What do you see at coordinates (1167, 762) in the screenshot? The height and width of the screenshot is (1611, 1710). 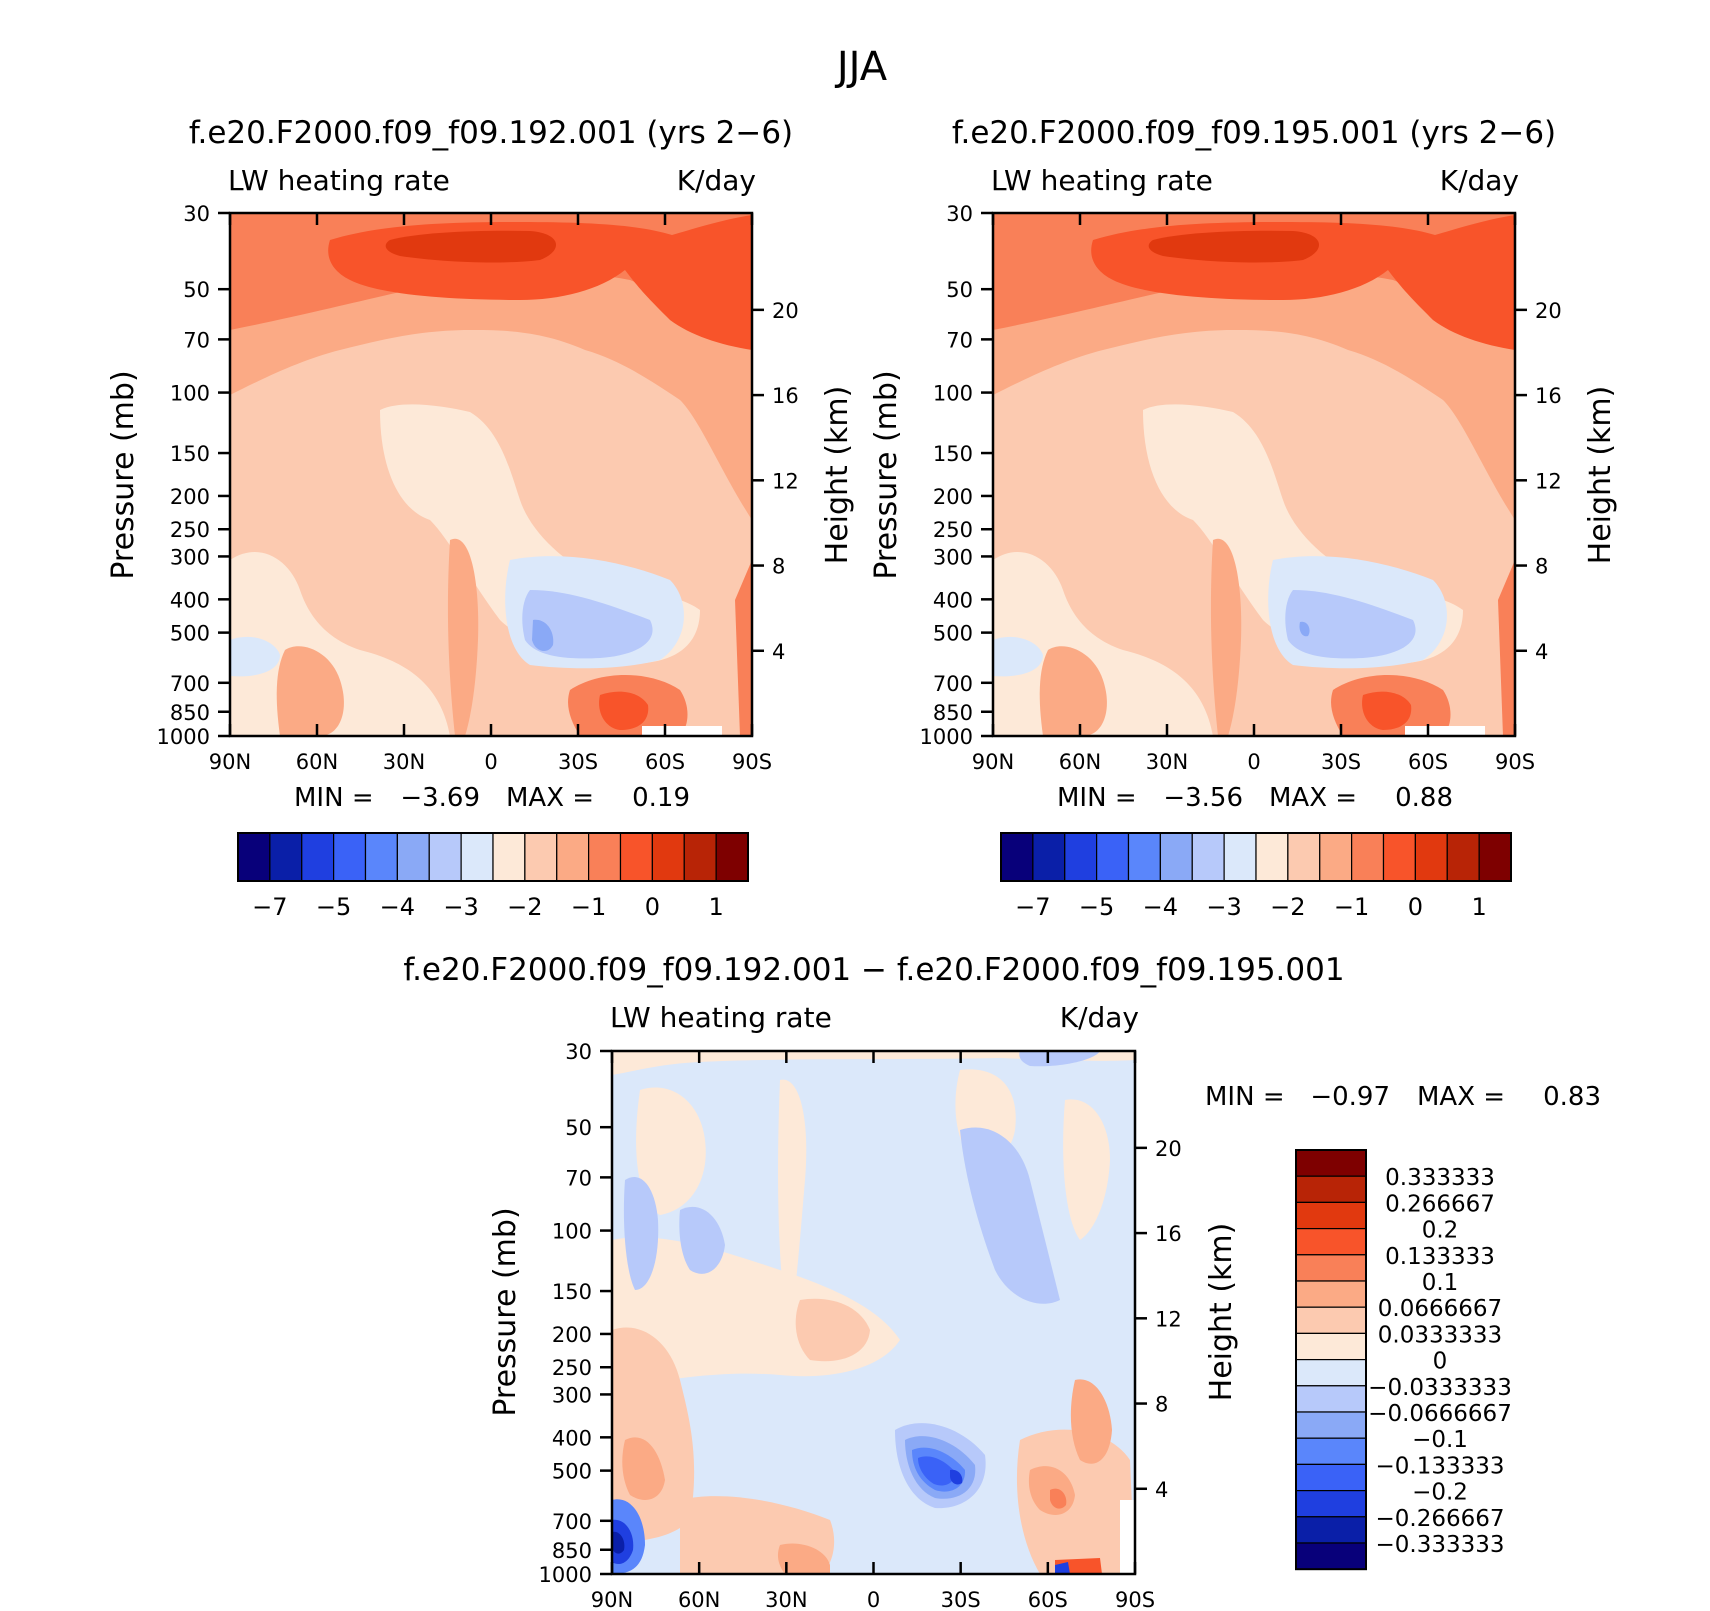 I see `x-tick-label: 30N` at bounding box center [1167, 762].